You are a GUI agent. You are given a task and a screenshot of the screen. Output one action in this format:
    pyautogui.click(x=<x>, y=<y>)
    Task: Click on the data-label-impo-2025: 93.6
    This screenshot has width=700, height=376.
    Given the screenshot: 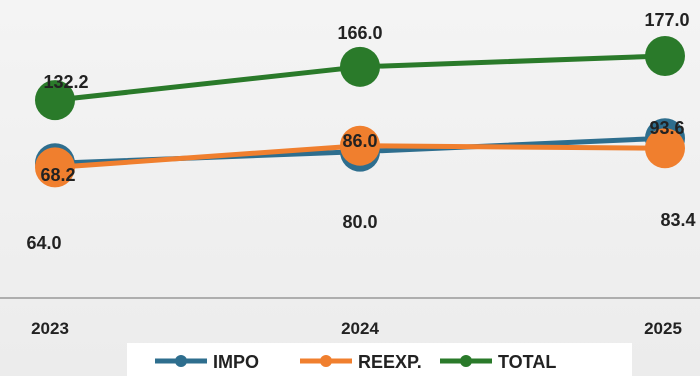 What is the action you would take?
    pyautogui.click(x=666, y=128)
    